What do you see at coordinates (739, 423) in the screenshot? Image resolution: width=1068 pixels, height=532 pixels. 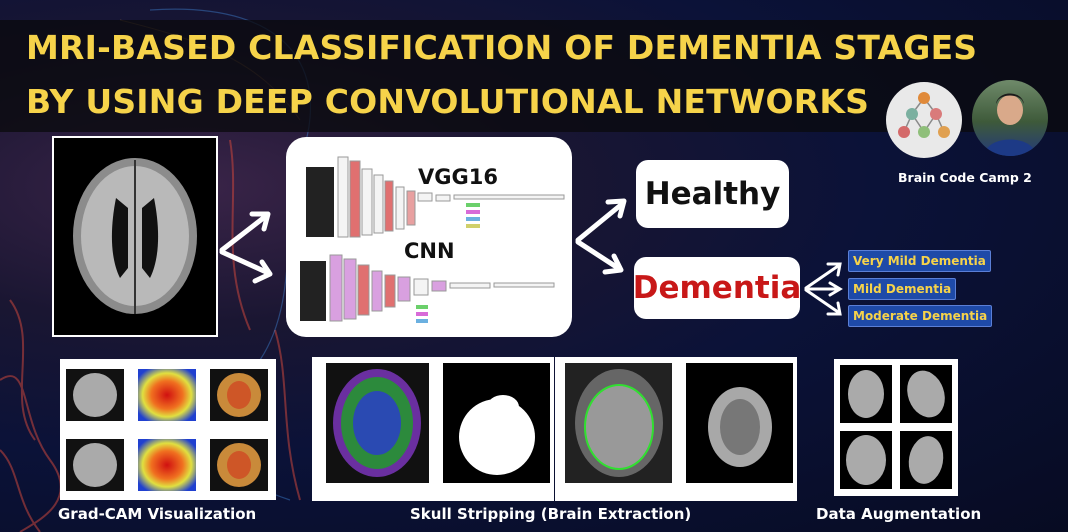 I see `extracted-brain-image` at bounding box center [739, 423].